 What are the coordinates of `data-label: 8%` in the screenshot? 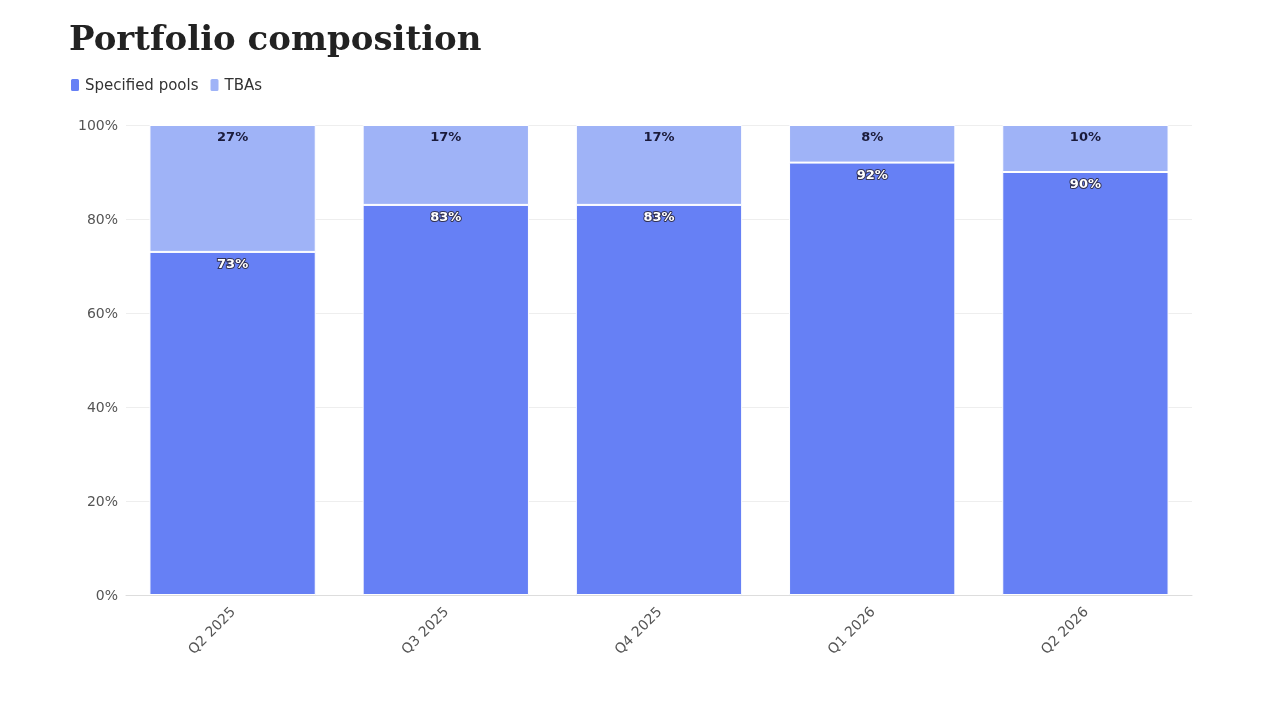 It's located at (872, 136).